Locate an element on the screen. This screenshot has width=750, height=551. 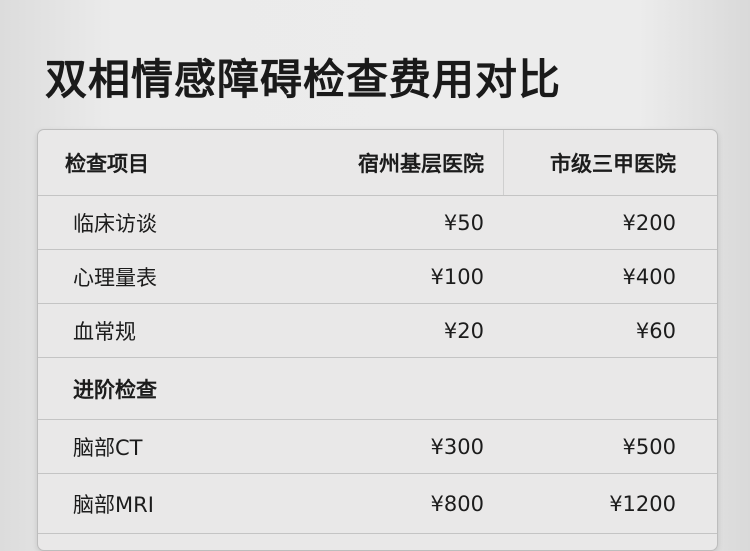
local-price: ¥20 is located at coordinates (463, 330).